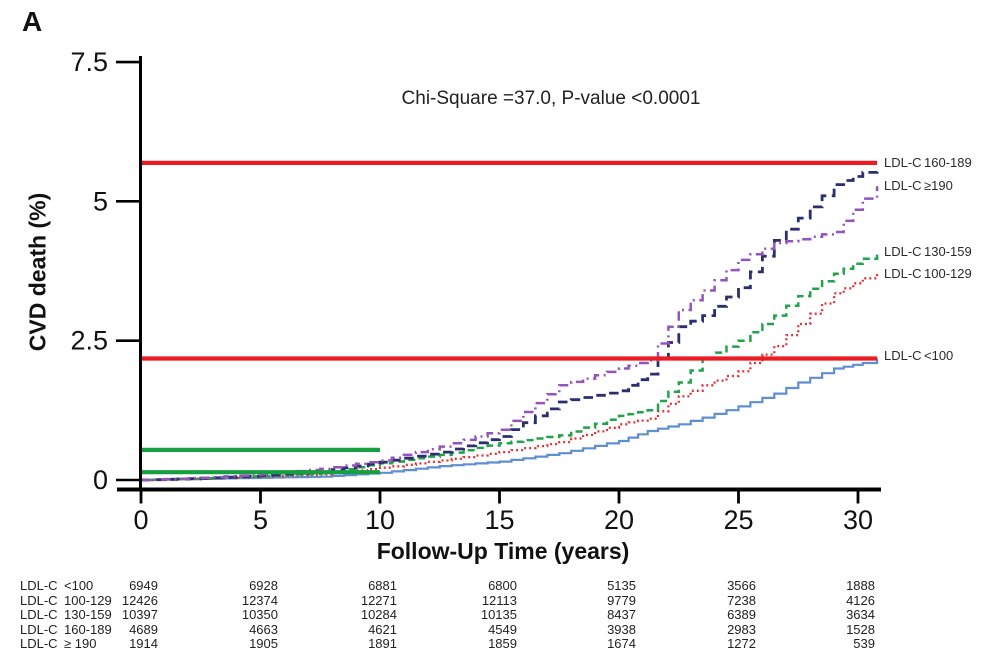  I want to click on risk-count: 1528, so click(860, 629).